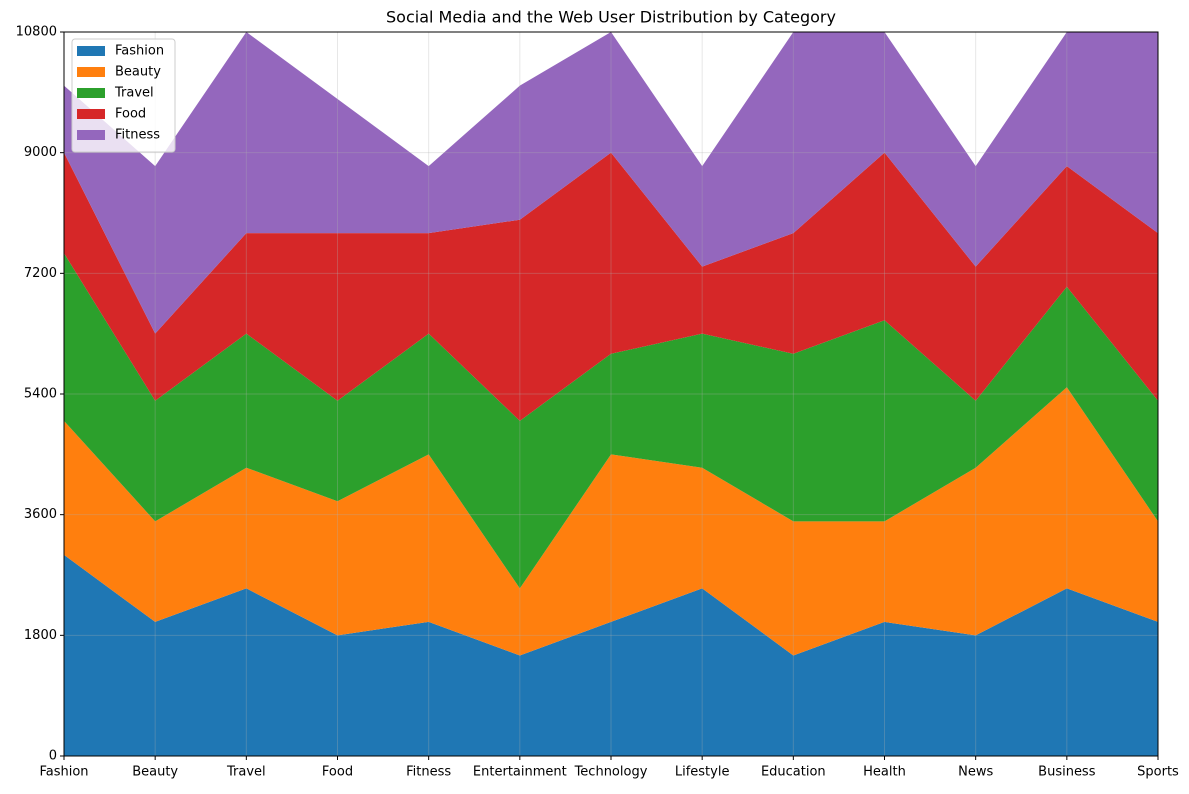 Image resolution: width=1189 pixels, height=794 pixels. I want to click on x-tick-label: Lifestyle, so click(702, 772).